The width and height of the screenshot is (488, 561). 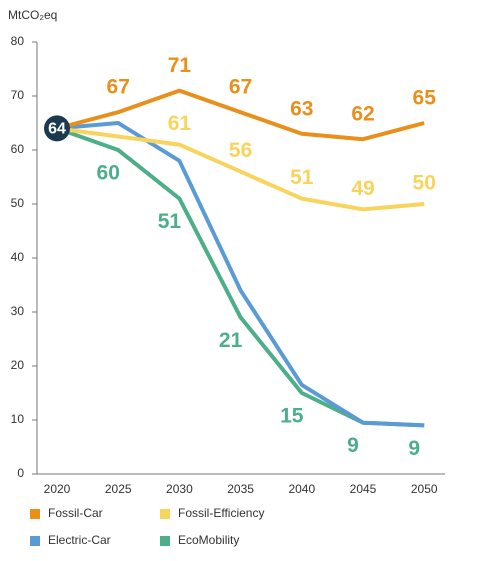 What do you see at coordinates (301, 489) in the screenshot?
I see `x-tick-label: 2040` at bounding box center [301, 489].